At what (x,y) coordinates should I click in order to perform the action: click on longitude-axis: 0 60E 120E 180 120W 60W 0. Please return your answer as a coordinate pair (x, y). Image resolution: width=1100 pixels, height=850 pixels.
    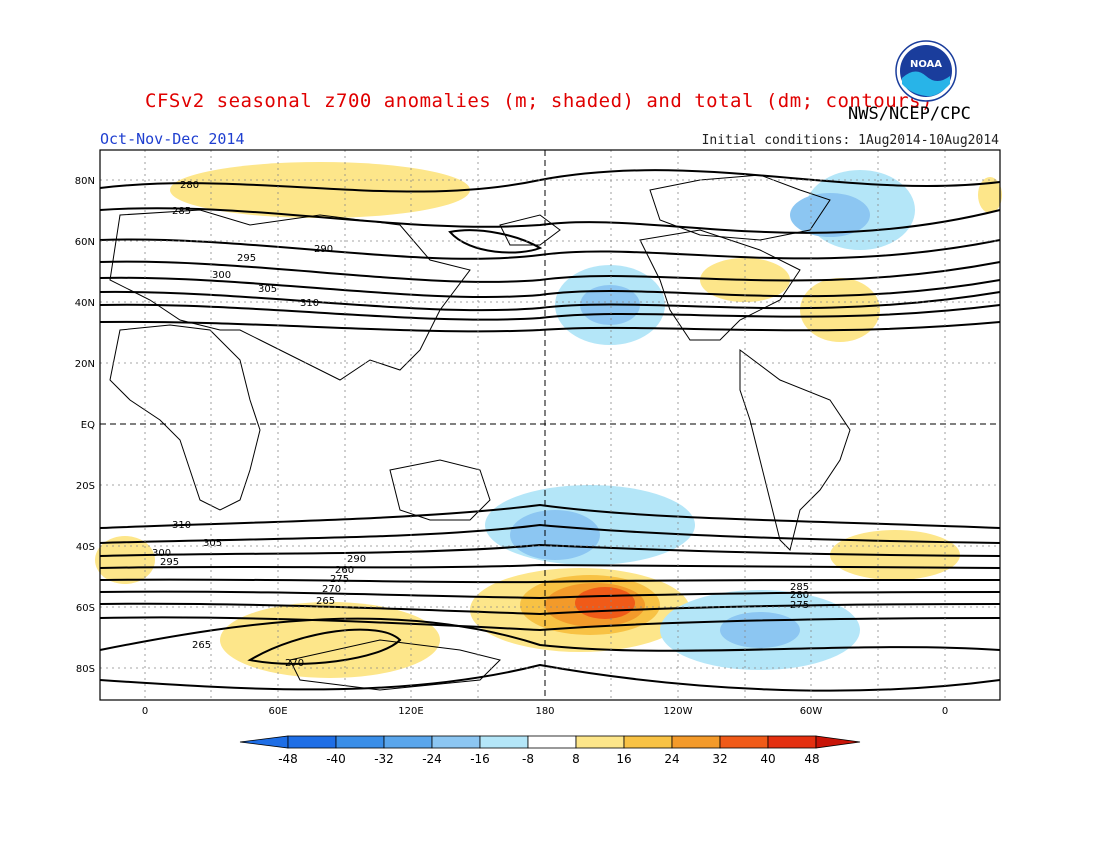
    Looking at the image, I should click on (545, 711).